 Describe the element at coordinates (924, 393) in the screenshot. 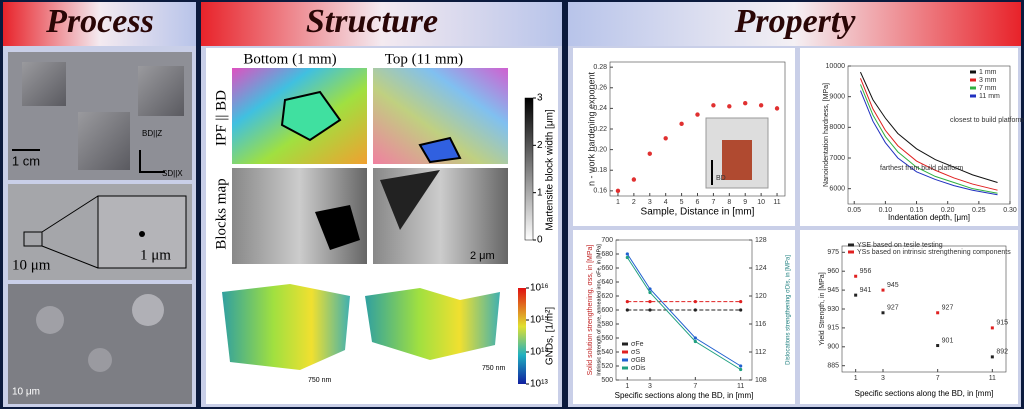

I see `x-axis-label: Specific sections along the BD, in [mm]` at that location.